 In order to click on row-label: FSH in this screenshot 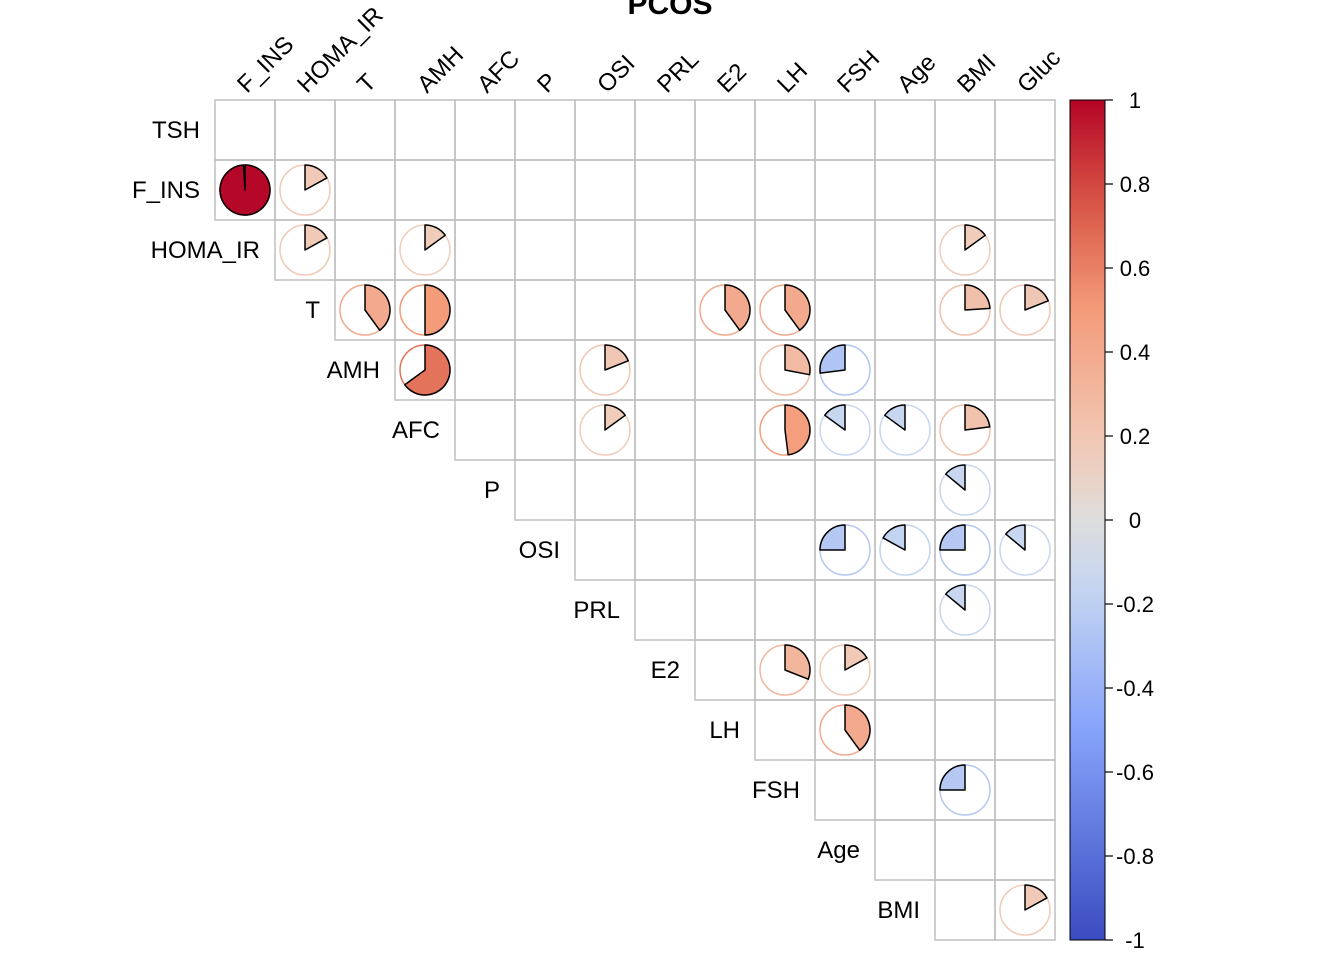, I will do `click(776, 790)`.